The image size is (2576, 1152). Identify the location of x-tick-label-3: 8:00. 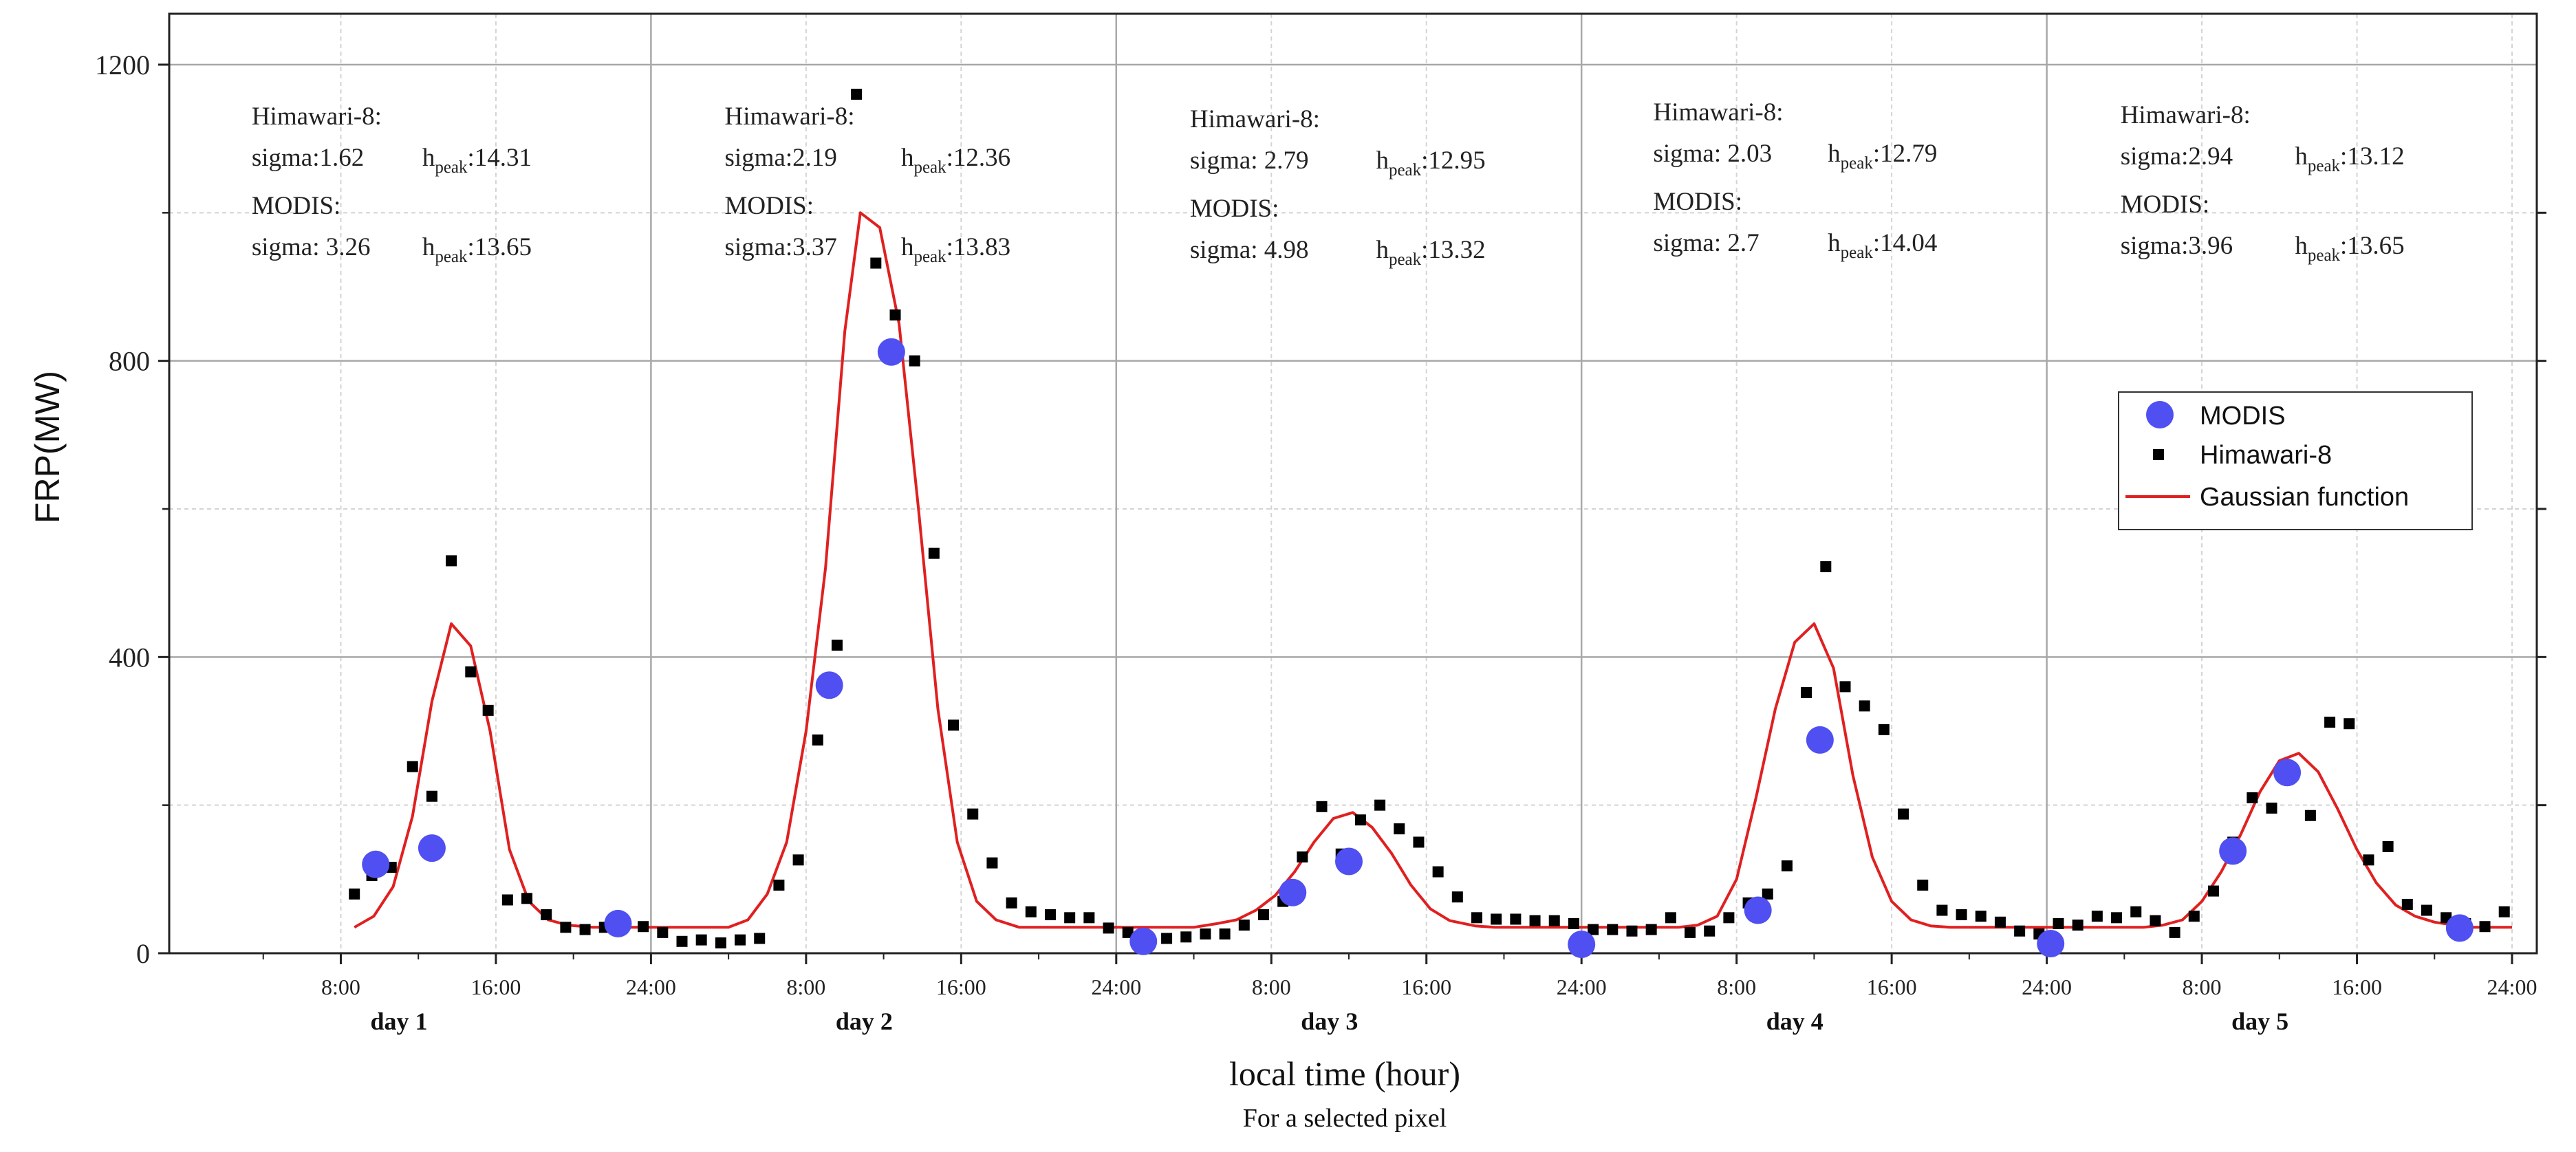
(805, 987).